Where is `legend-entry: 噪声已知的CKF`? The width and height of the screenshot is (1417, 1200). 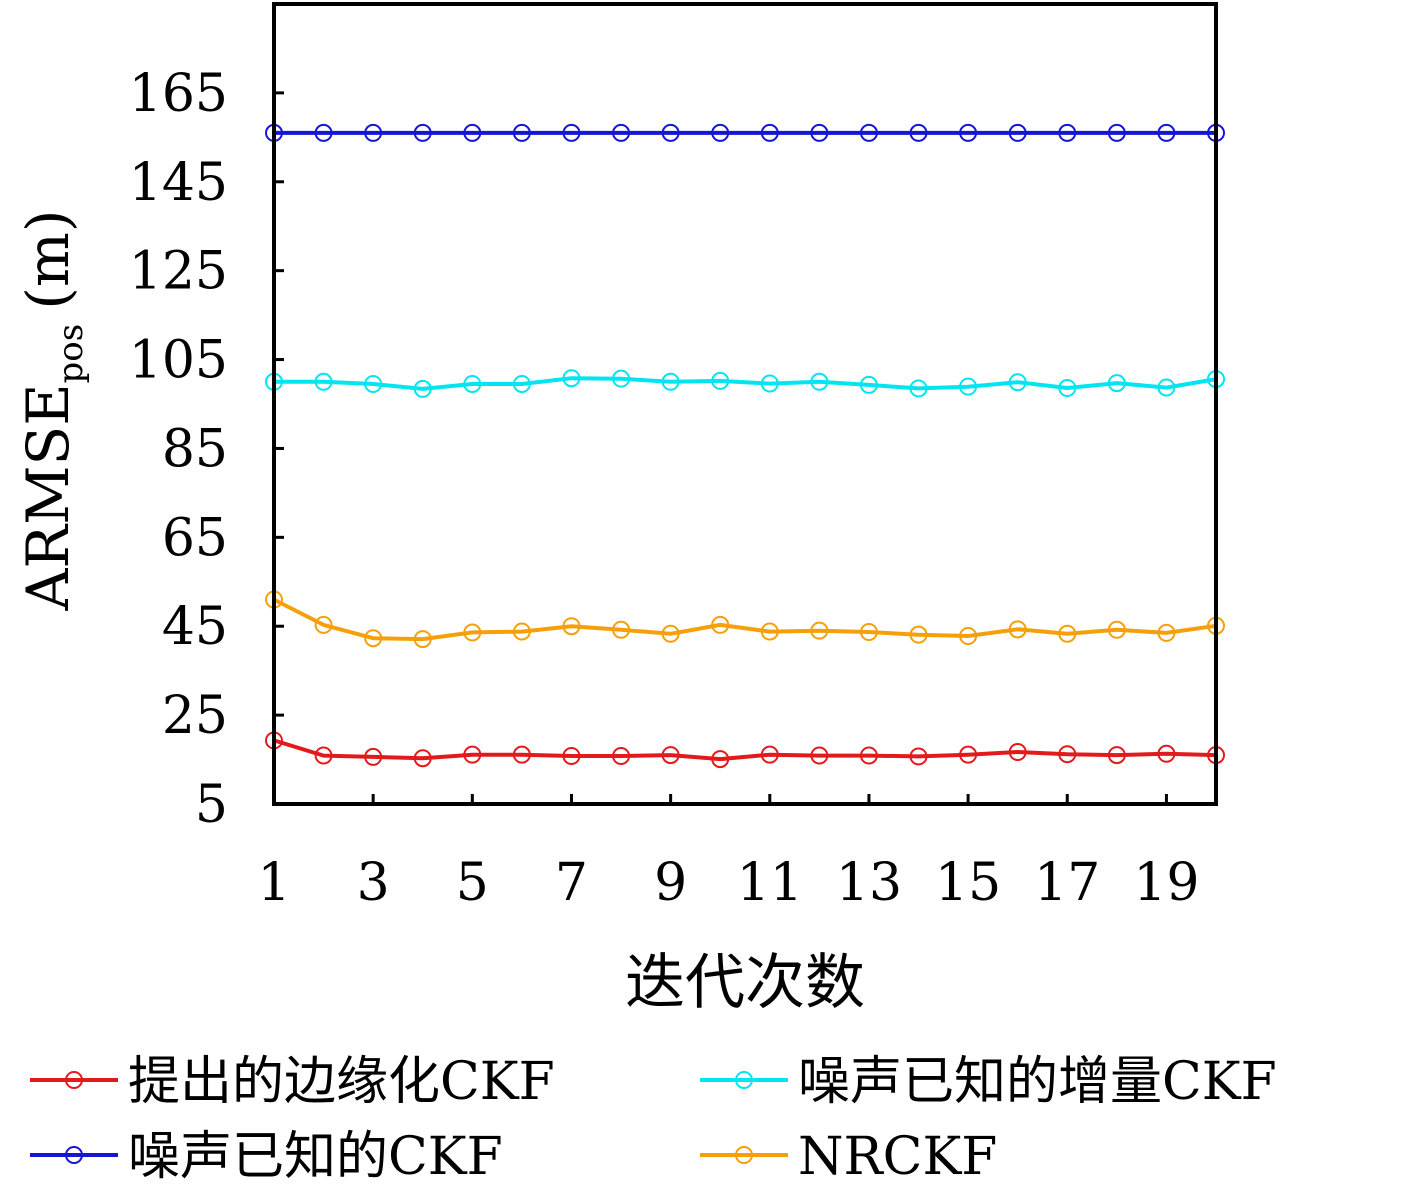
legend-entry: 噪声已知的CKF is located at coordinates (266, 1157).